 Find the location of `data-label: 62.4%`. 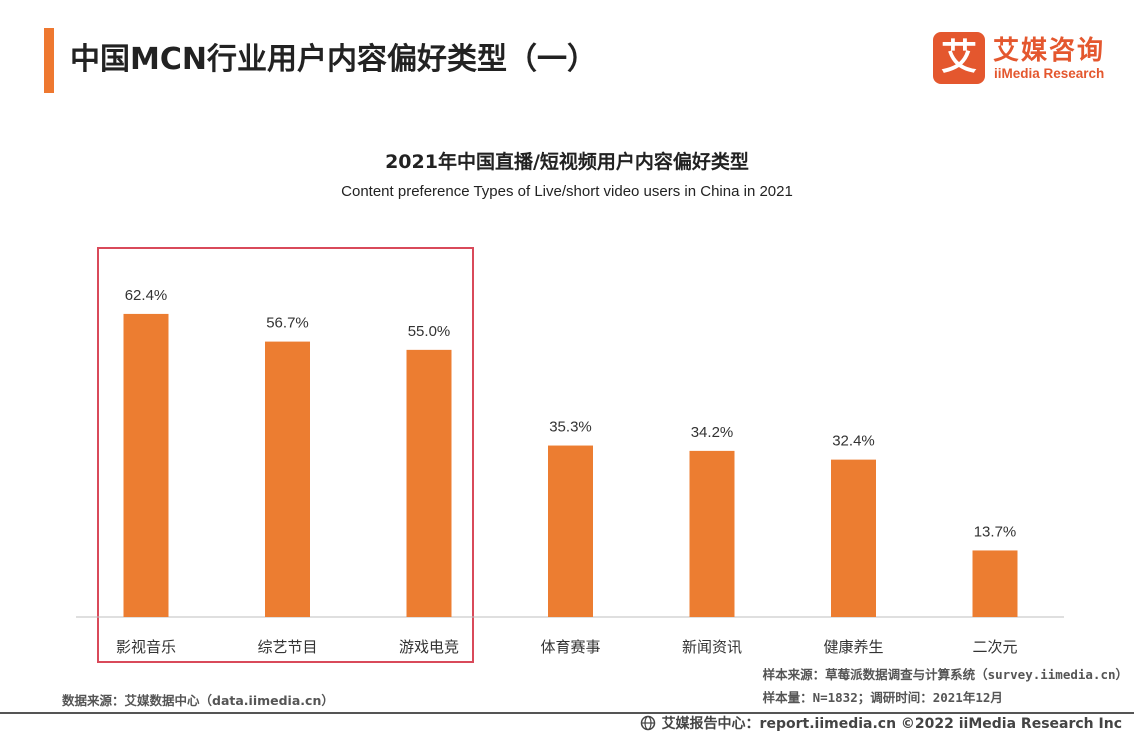

data-label: 62.4% is located at coordinates (146, 295).